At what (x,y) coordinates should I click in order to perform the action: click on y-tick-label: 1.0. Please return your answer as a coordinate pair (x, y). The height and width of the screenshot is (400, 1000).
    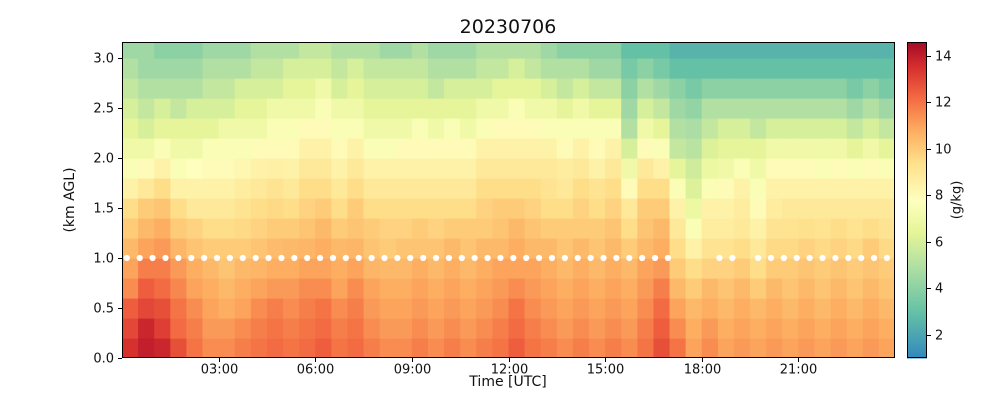
    Looking at the image, I should click on (103, 258).